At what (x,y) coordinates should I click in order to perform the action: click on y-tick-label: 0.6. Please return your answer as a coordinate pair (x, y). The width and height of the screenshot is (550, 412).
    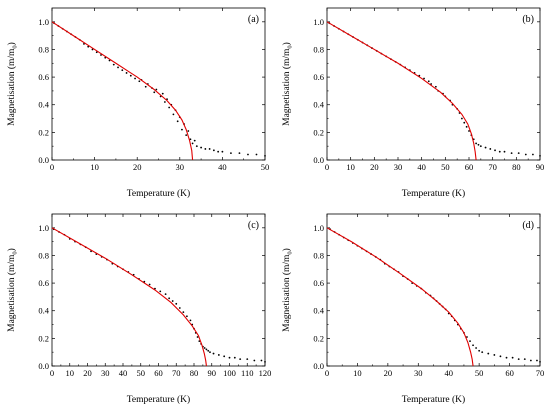
    Looking at the image, I should click on (318, 77).